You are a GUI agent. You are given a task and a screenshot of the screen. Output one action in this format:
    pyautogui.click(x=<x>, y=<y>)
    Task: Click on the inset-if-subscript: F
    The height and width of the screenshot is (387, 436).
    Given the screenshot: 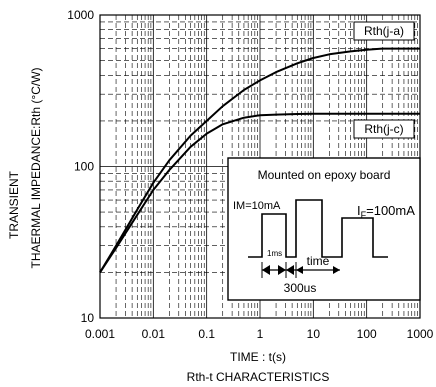 What is the action you would take?
    pyautogui.click(x=364, y=215)
    